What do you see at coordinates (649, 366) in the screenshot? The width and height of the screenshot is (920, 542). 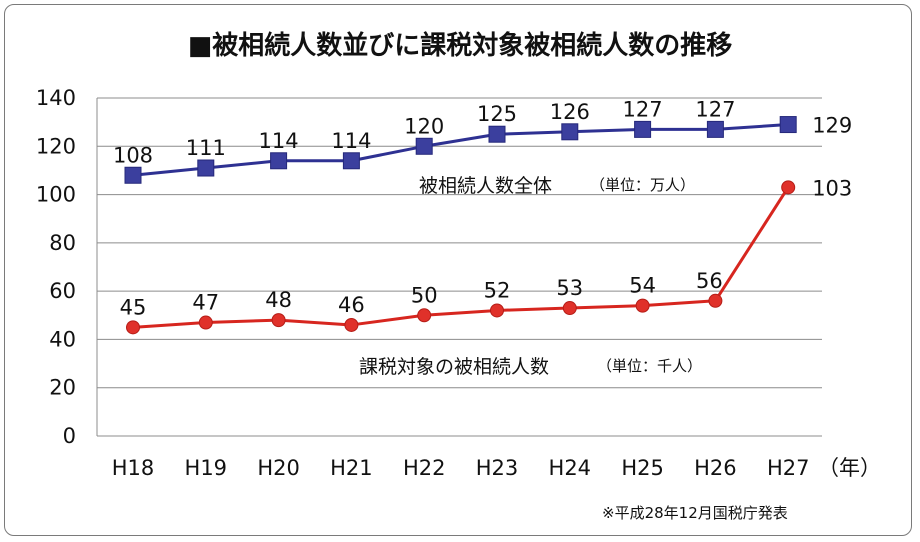 I see `series-2-unit: （単位：千人）` at bounding box center [649, 366].